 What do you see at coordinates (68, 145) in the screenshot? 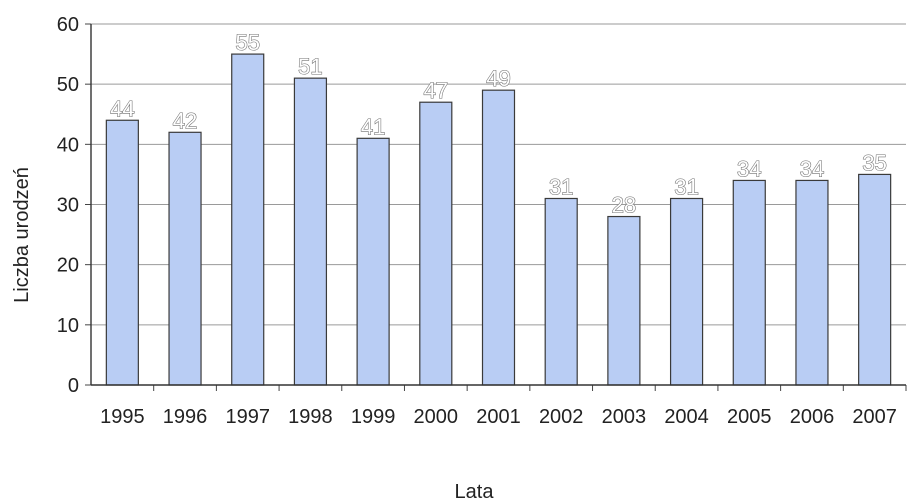
I see `y-tick-label: 40` at bounding box center [68, 145].